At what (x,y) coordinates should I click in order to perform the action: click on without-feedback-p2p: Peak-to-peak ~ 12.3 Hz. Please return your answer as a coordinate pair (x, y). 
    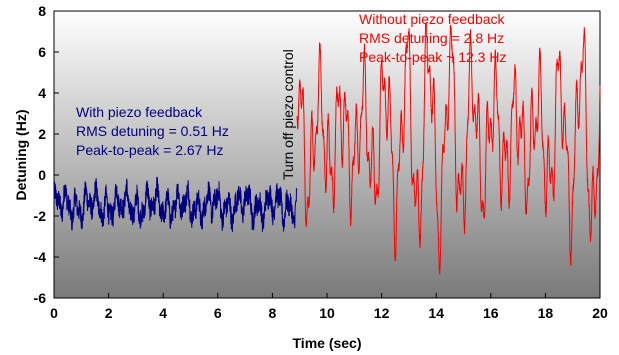
    Looking at the image, I should click on (432, 57).